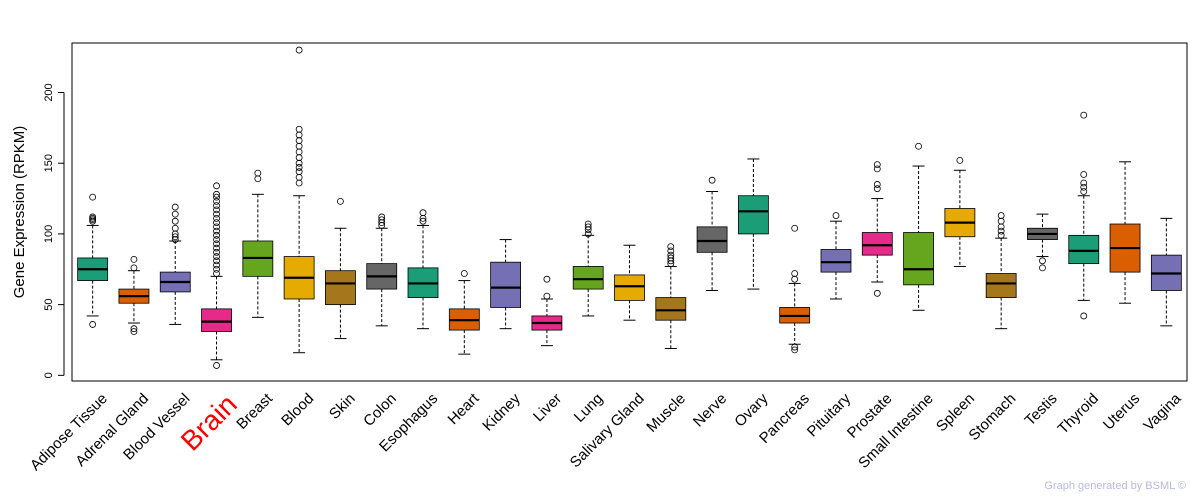  Describe the element at coordinates (836, 261) in the screenshot. I see `box-pituitary` at that location.